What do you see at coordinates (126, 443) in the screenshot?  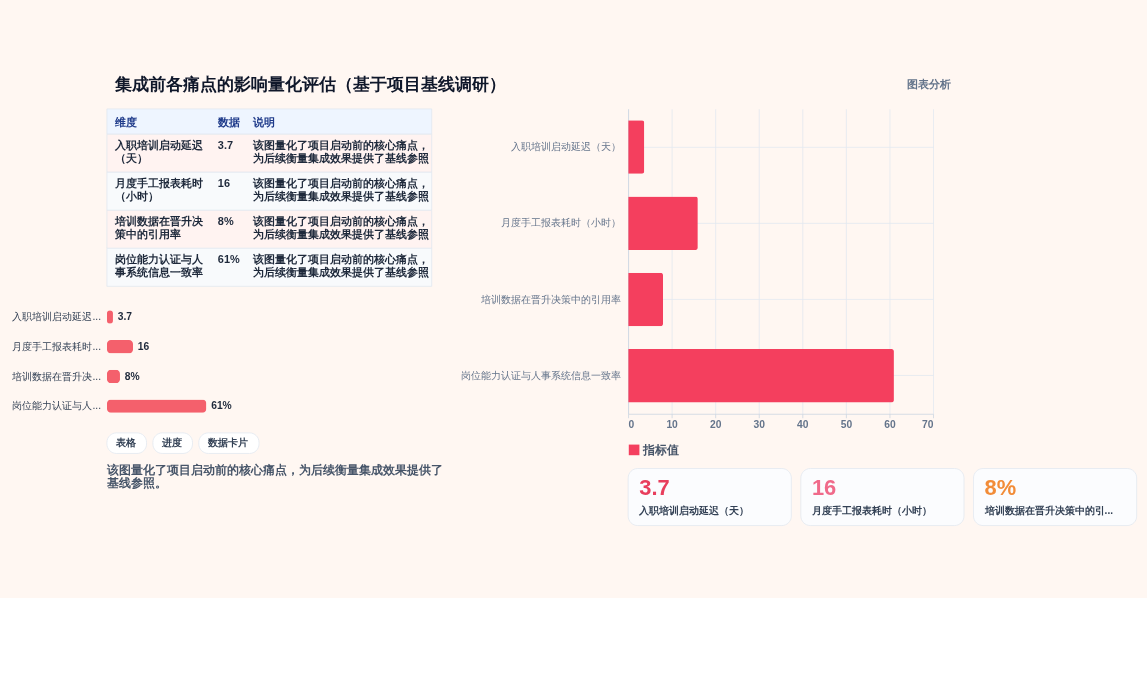 I see `text: 表格` at bounding box center [126, 443].